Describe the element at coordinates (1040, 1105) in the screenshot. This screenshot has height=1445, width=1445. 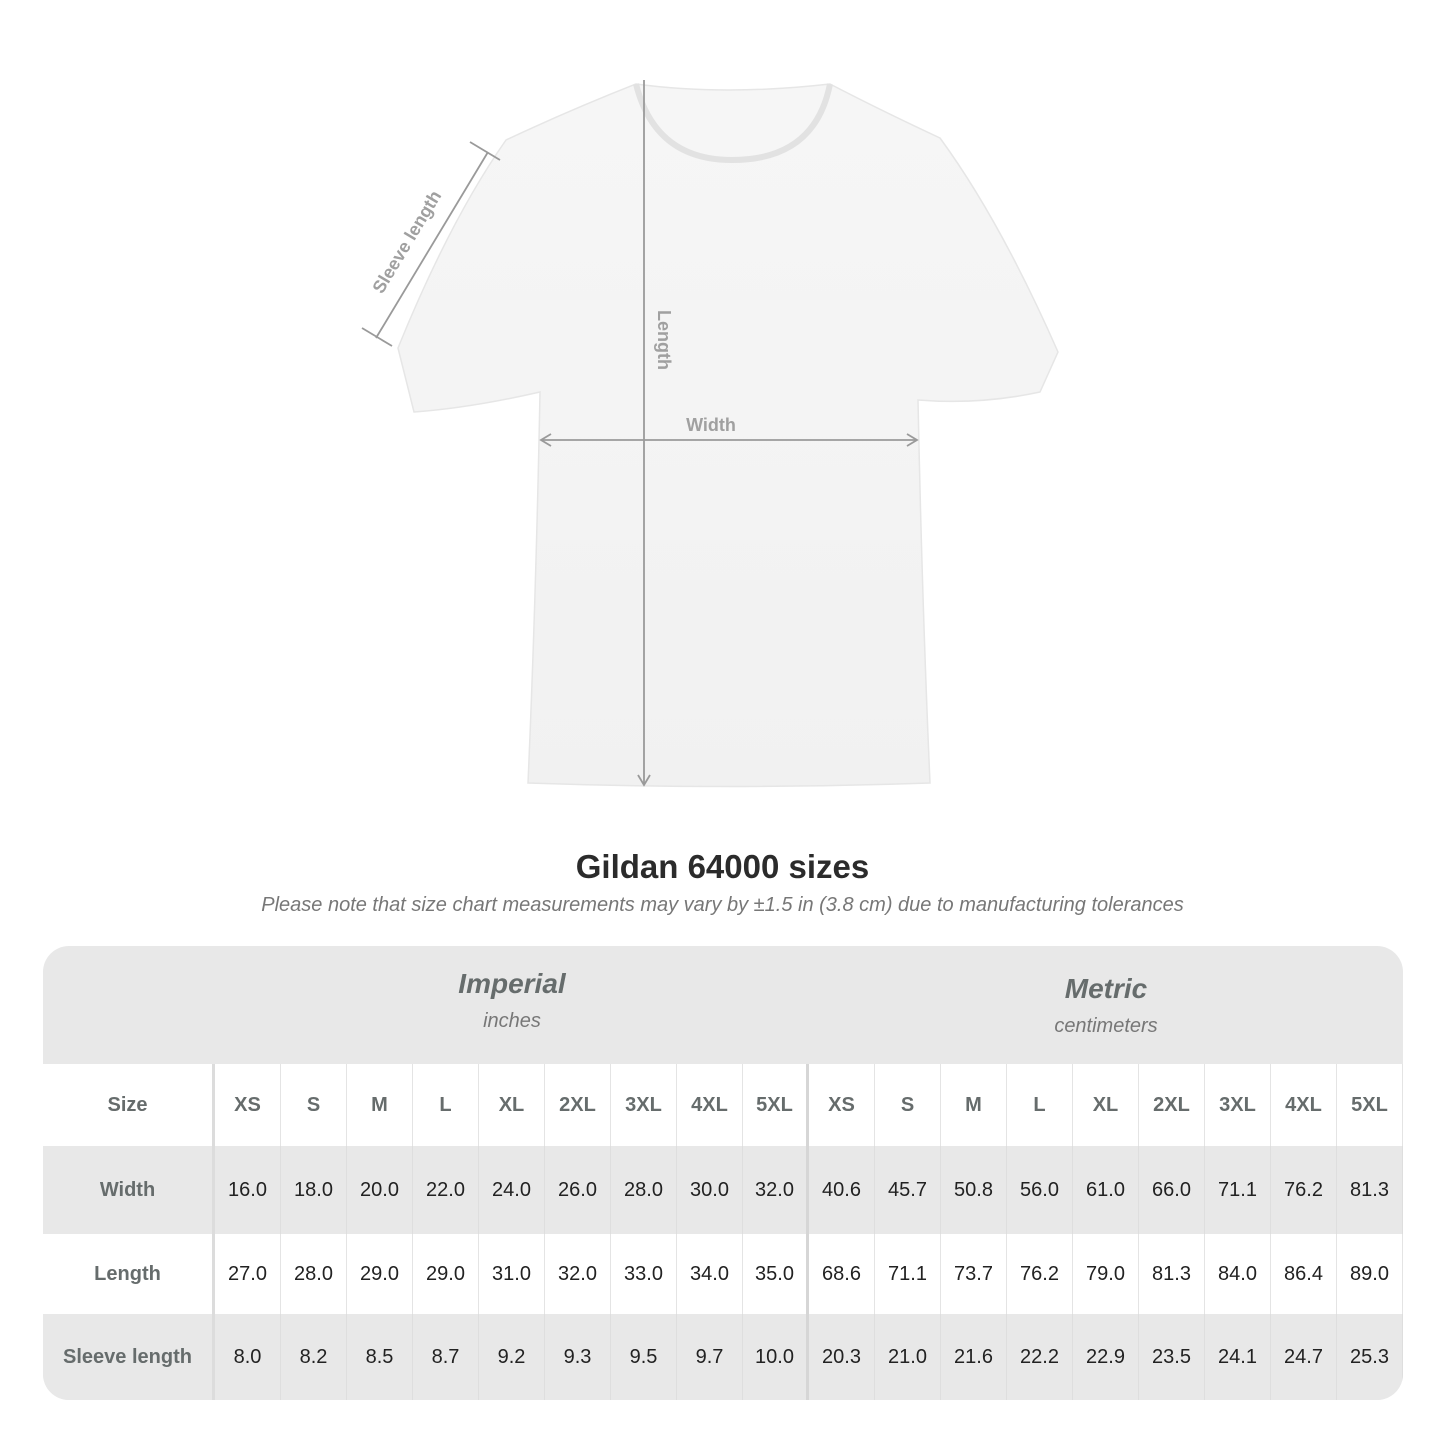
I see `metric-size-l: L` at that location.